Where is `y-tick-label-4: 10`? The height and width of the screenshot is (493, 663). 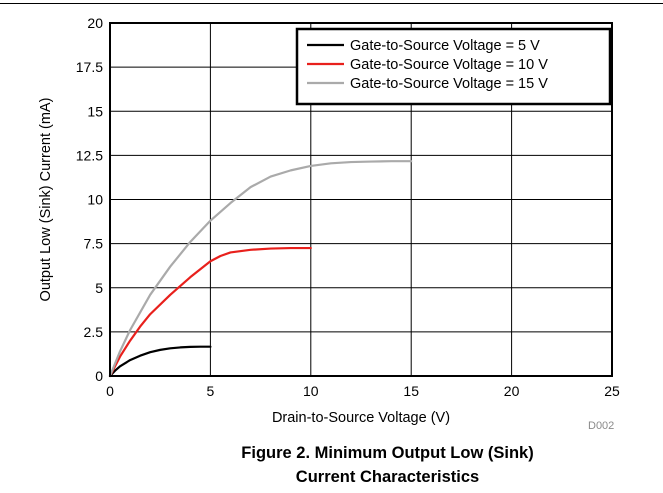 y-tick-label-4: 10 is located at coordinates (95, 200).